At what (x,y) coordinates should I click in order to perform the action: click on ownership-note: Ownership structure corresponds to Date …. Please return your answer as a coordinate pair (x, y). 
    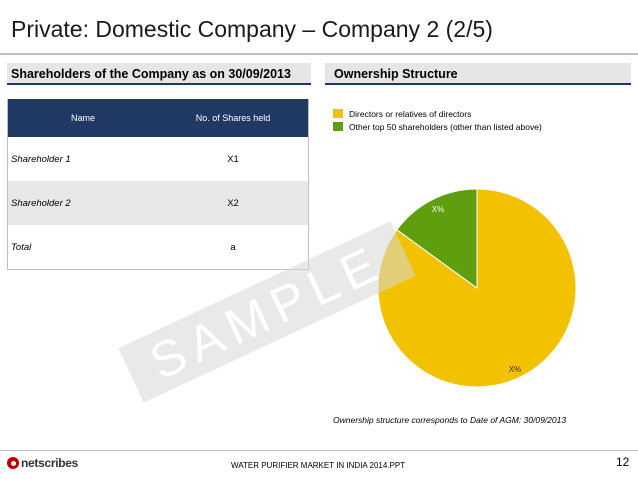
    Looking at the image, I should click on (450, 420).